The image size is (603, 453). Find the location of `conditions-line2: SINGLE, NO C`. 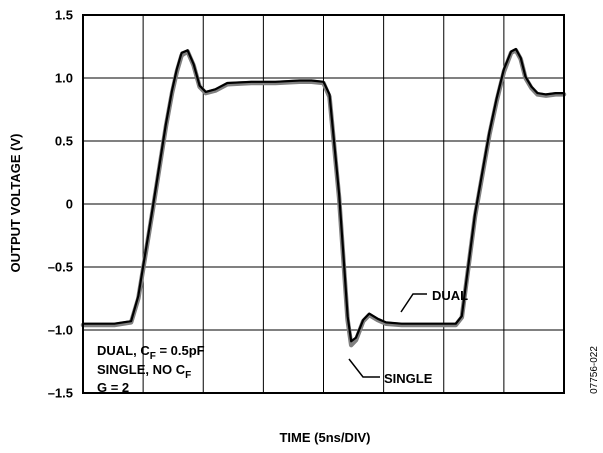

conditions-line2: SINGLE, NO C is located at coordinates (141, 369).